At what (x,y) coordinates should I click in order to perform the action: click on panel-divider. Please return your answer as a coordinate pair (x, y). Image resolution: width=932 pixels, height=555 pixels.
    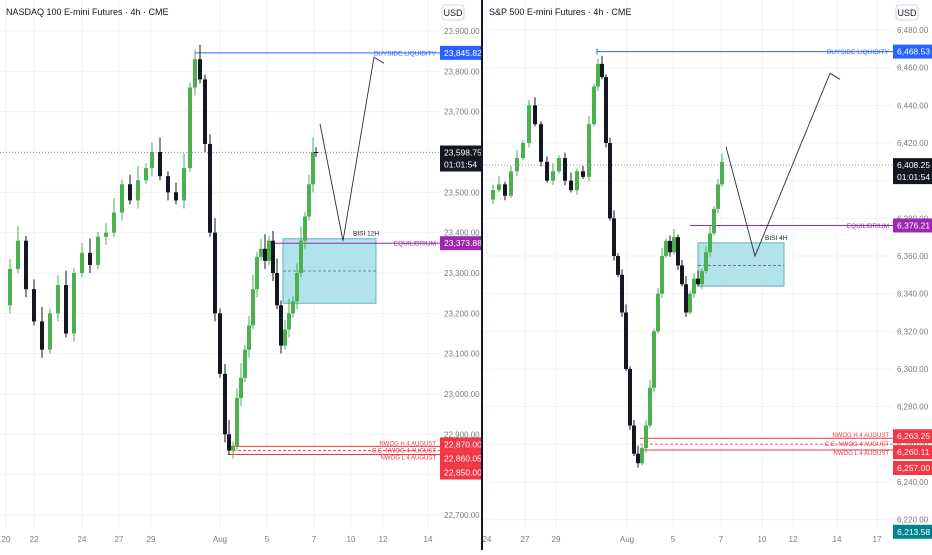
    Looking at the image, I should click on (482, 275).